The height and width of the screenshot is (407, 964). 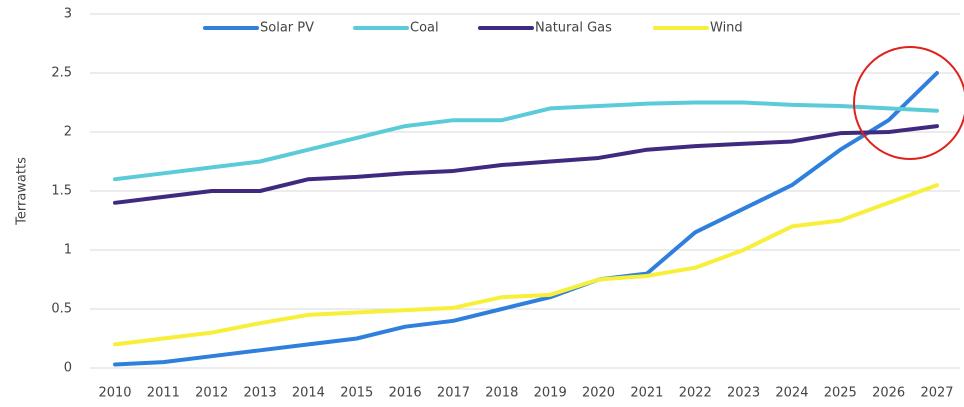 I want to click on legend-label: Coal, so click(x=424, y=28).